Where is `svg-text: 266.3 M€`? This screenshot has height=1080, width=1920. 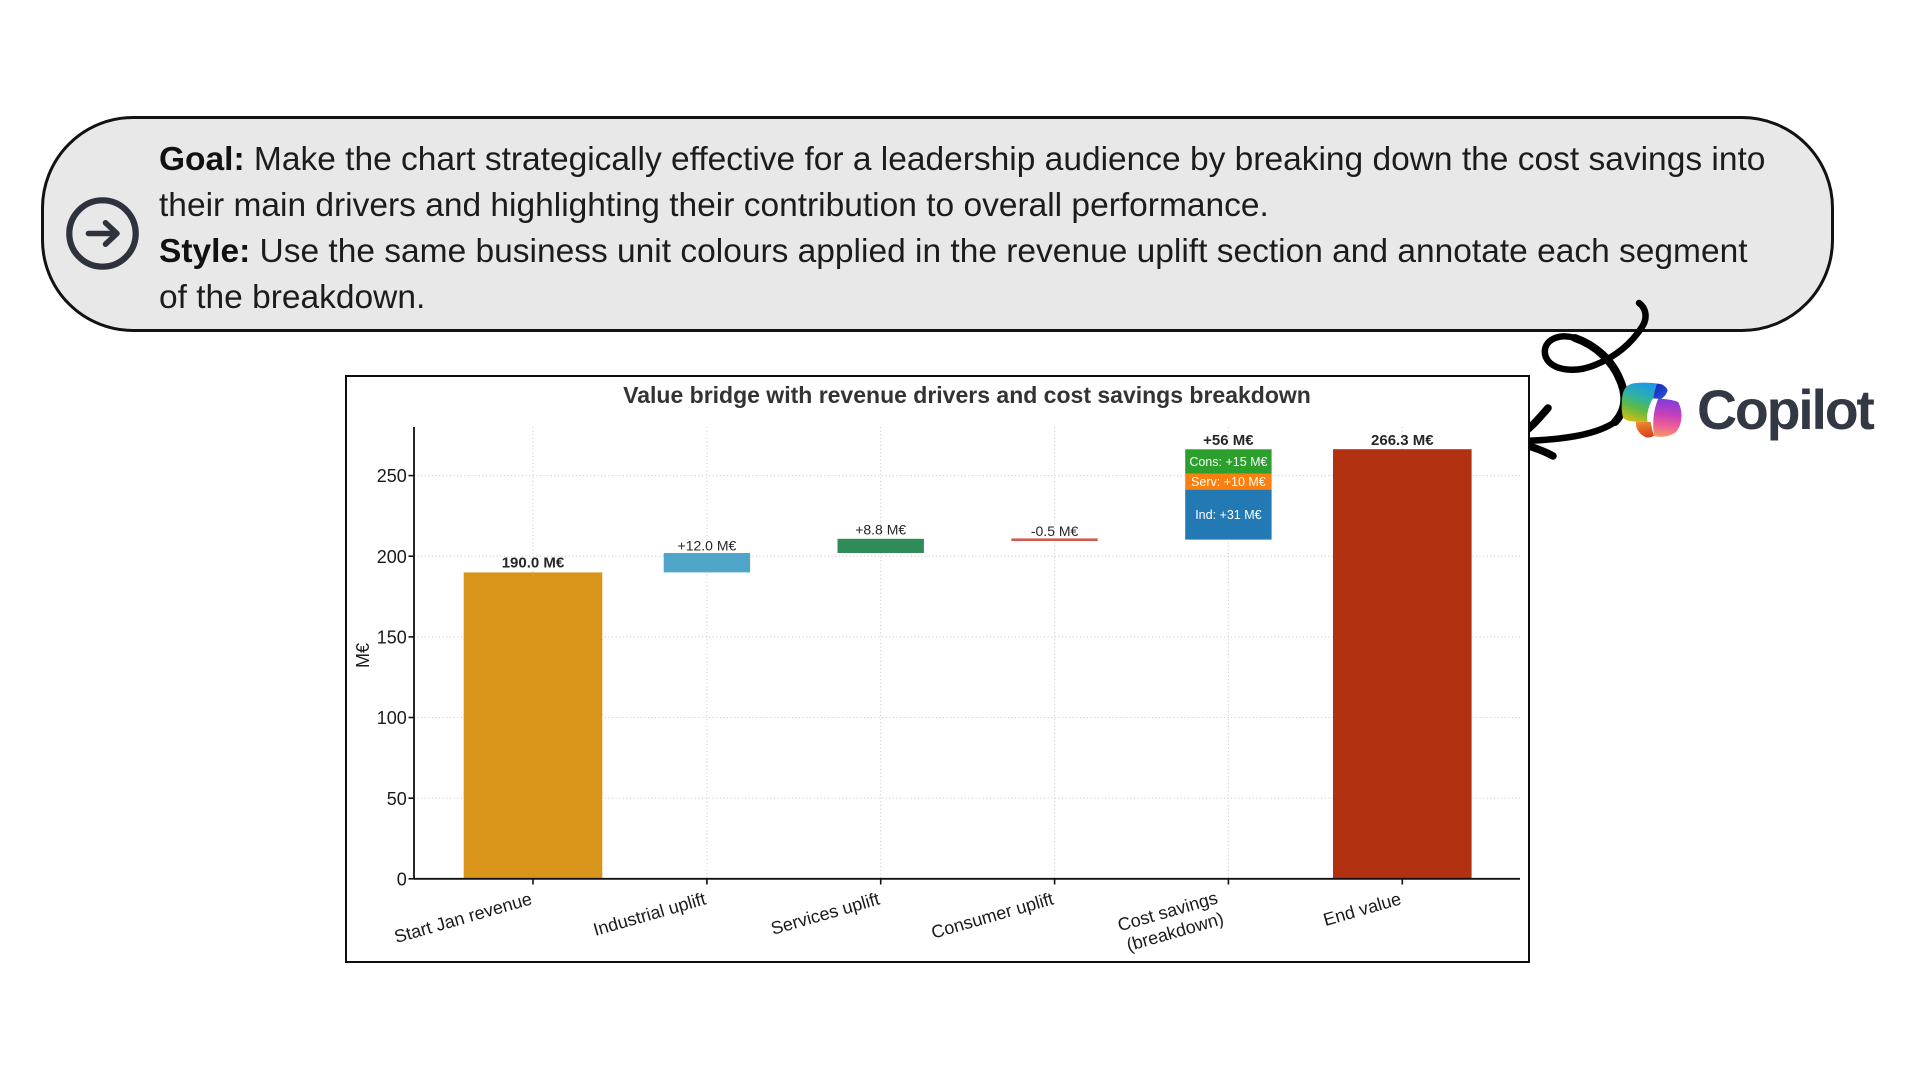
svg-text: 266.3 M€ is located at coordinates (1402, 440).